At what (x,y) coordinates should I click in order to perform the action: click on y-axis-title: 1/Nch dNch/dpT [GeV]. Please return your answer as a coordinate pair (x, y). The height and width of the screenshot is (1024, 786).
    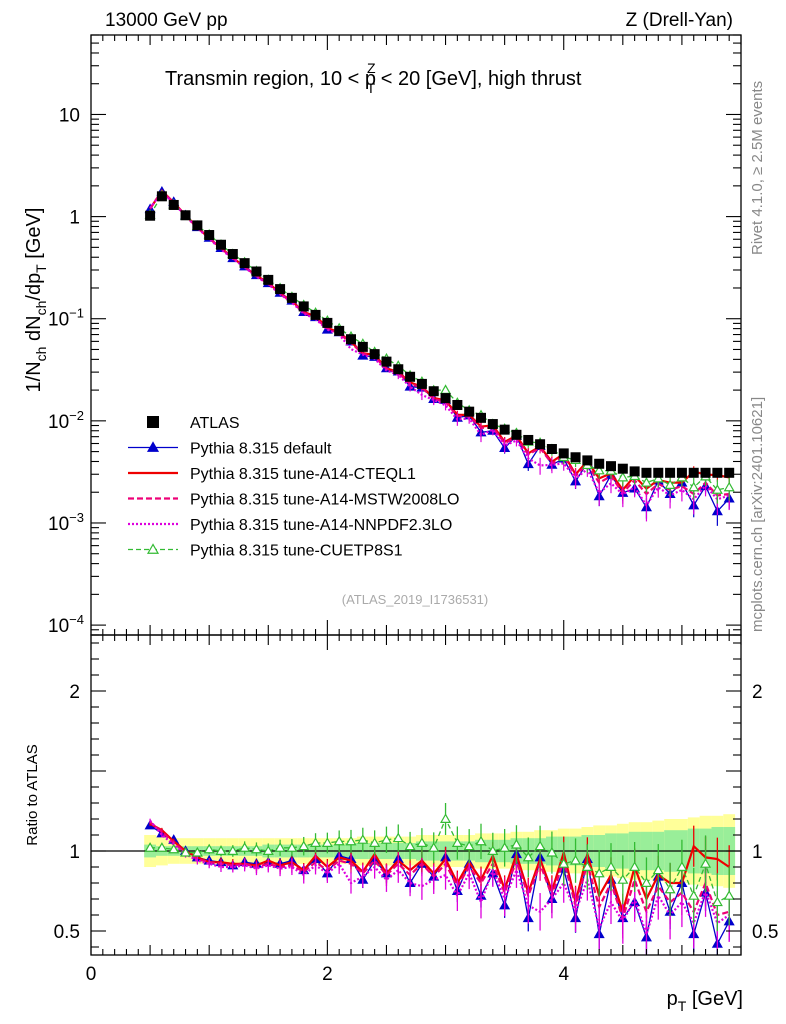
    Looking at the image, I should click on (36, 300).